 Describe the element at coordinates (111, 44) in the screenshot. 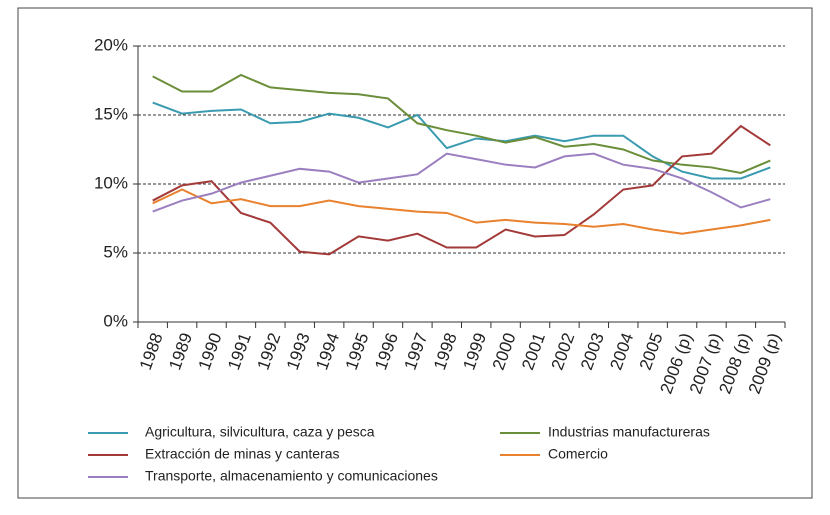

I see `y-tick-label: 20%` at that location.